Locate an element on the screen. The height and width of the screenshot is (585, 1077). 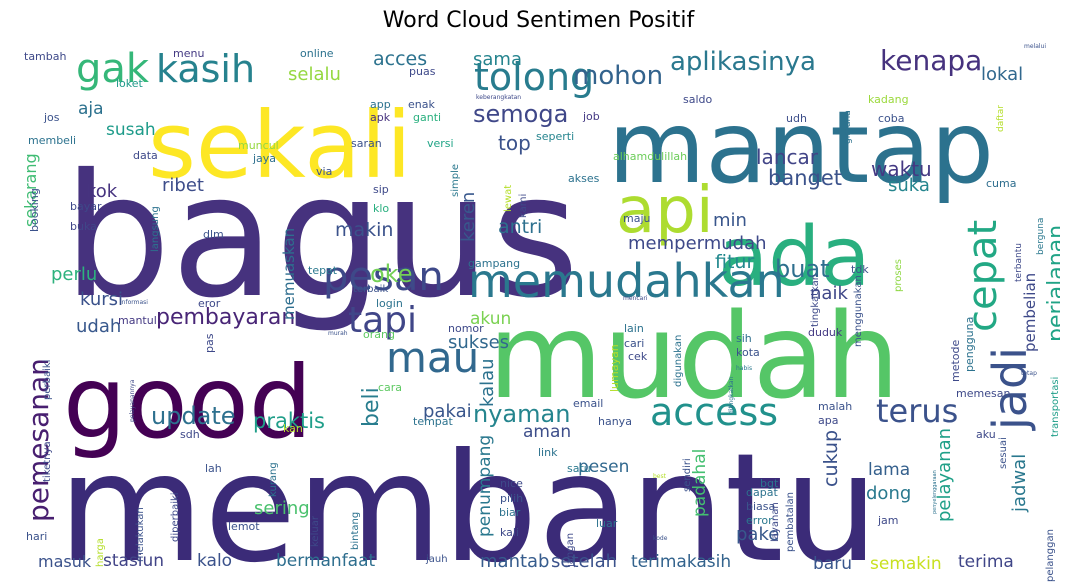
word-bintang: bintang is located at coordinates (355, 531).